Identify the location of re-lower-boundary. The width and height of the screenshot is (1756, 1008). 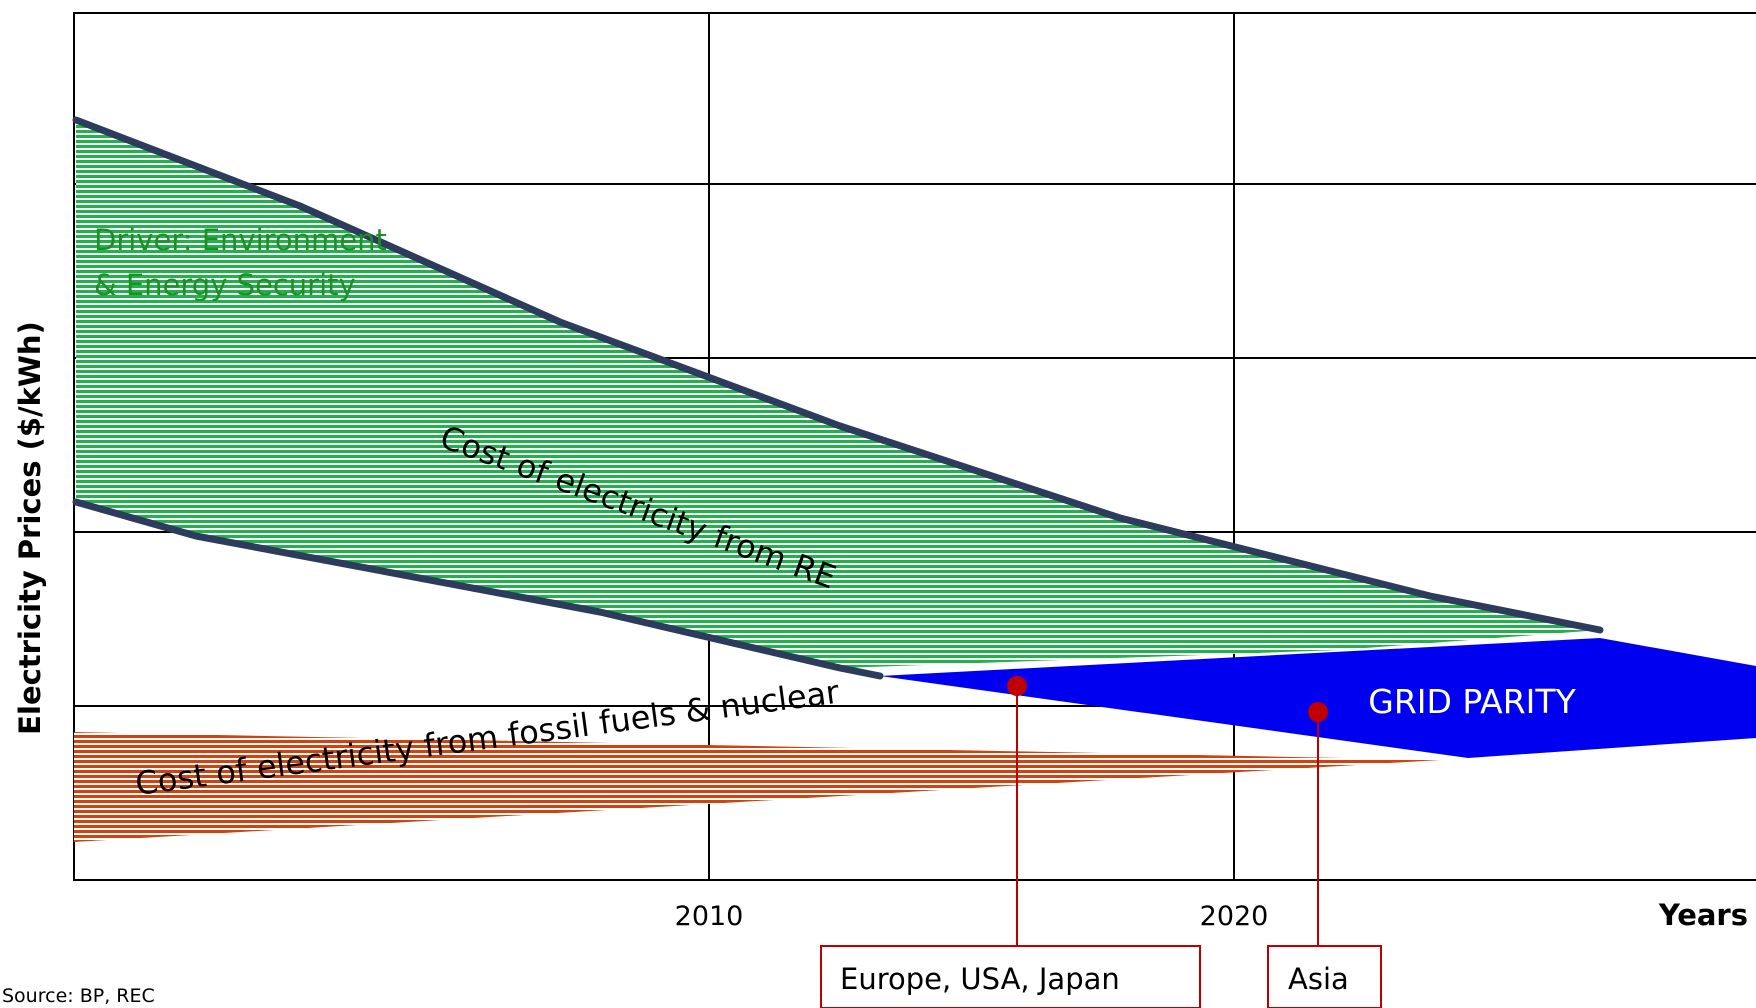
(478, 589).